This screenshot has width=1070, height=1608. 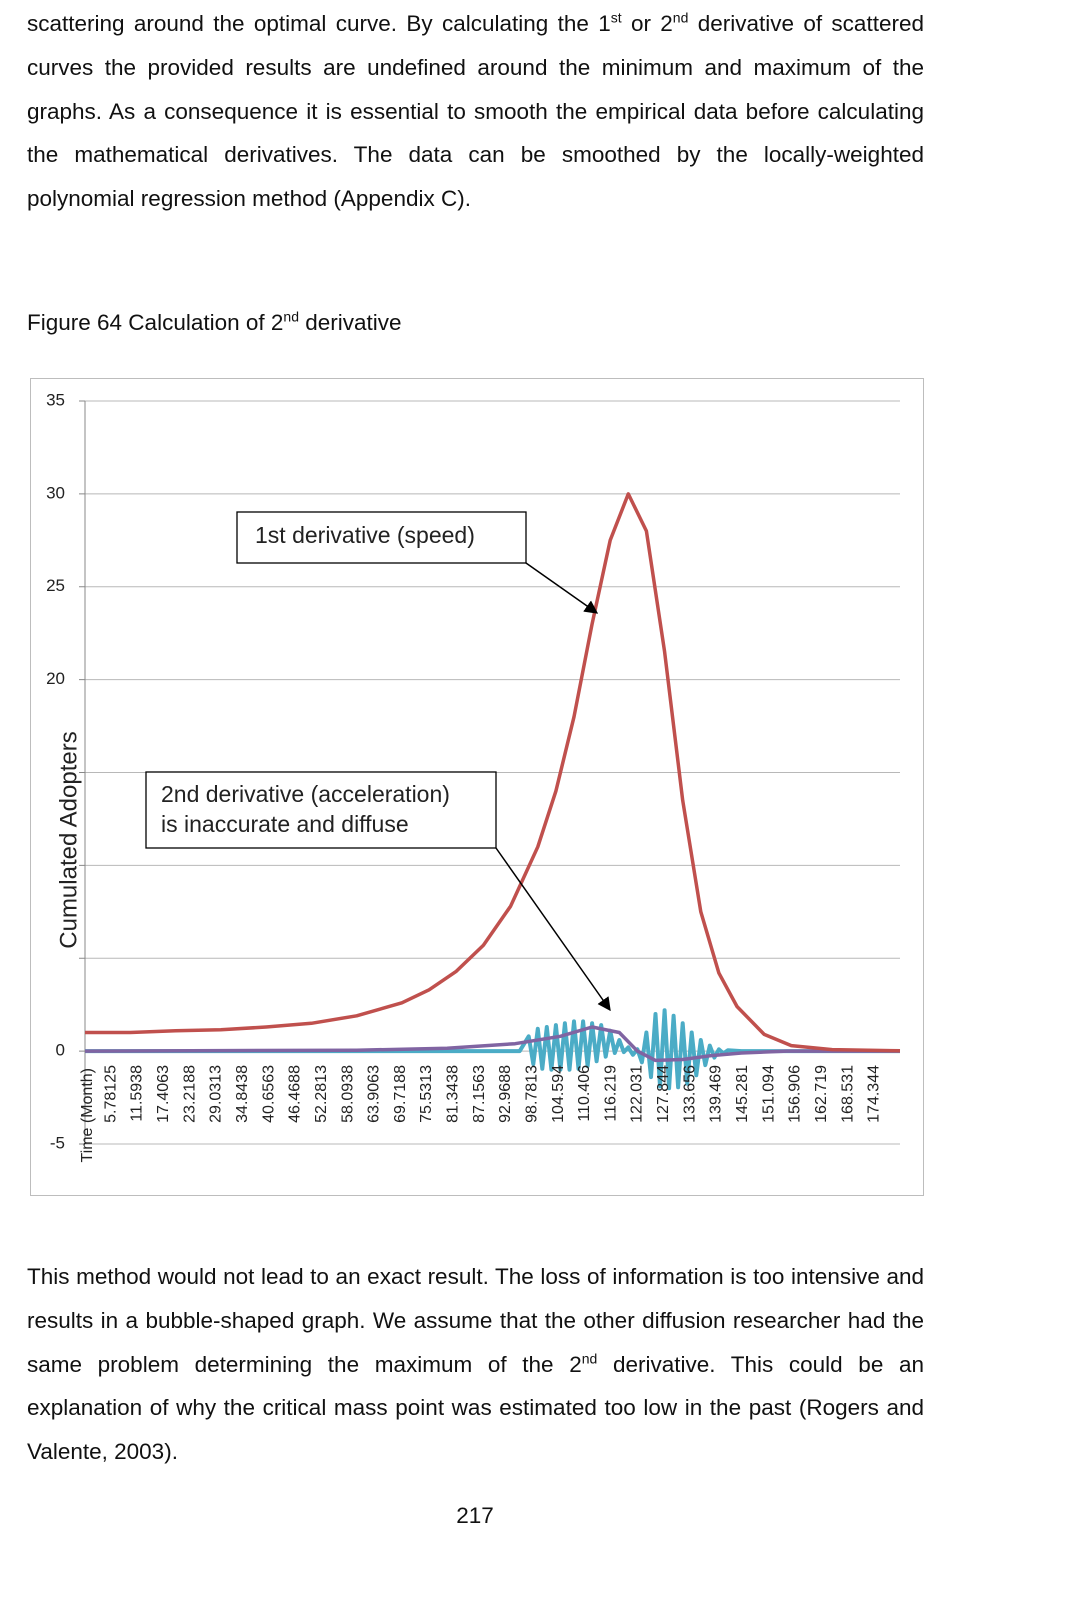 What do you see at coordinates (57, 1142) in the screenshot?
I see `y-tick-label: -5` at bounding box center [57, 1142].